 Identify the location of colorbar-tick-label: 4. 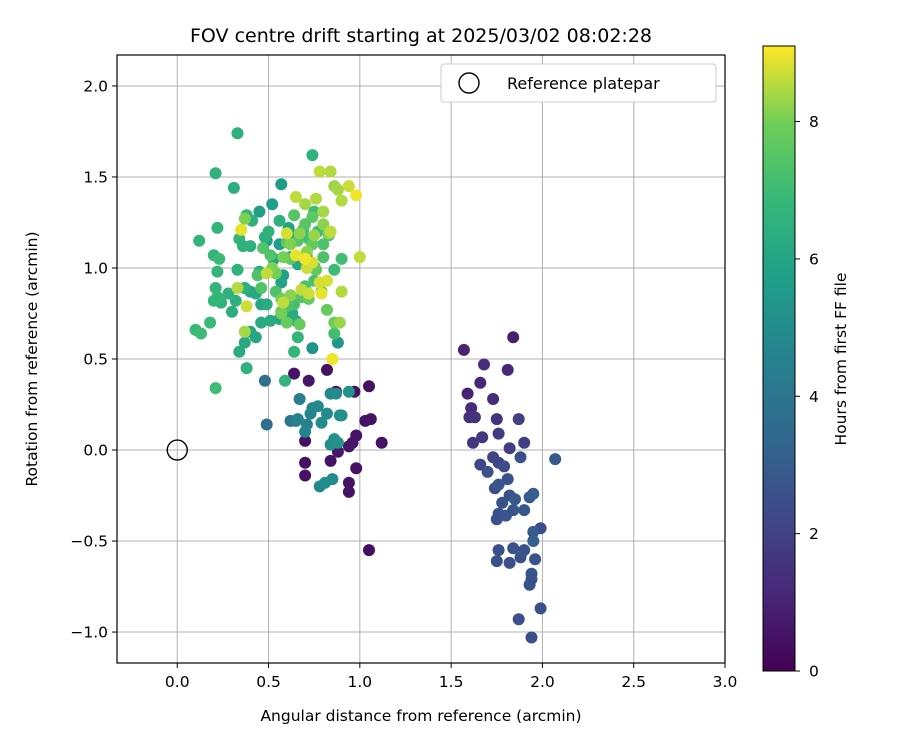
(814, 397).